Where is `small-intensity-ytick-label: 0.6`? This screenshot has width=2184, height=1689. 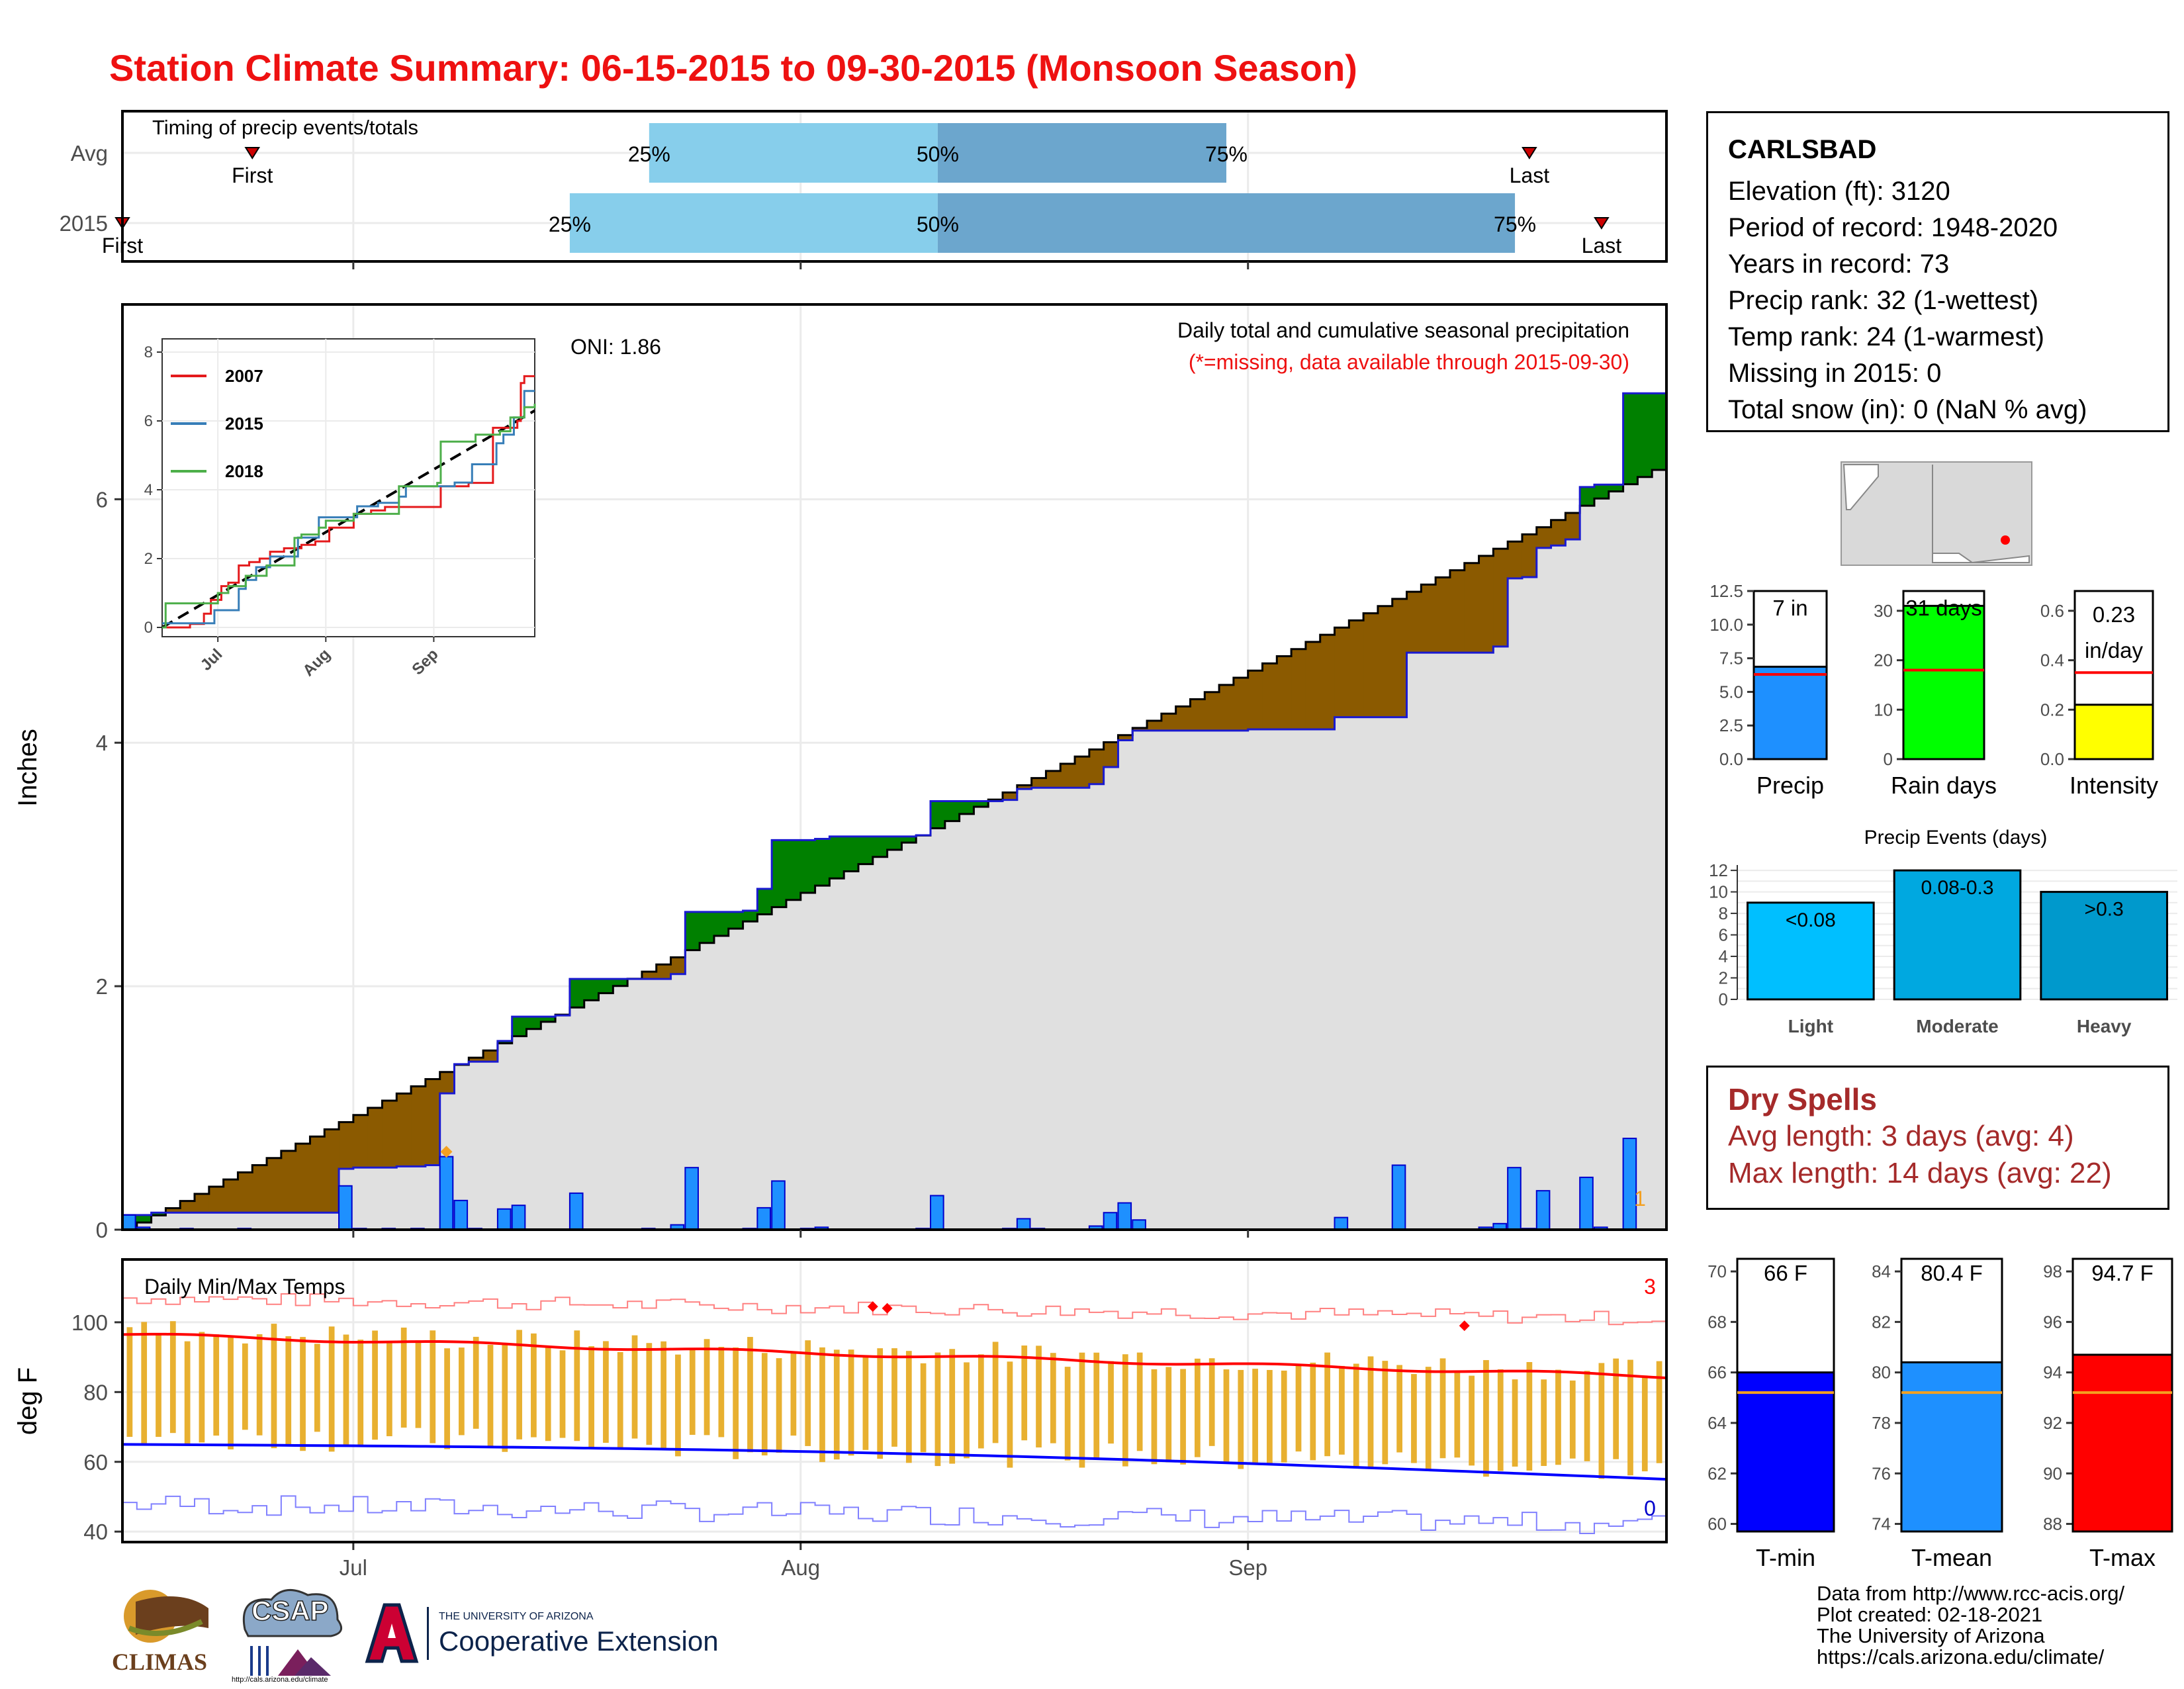
small-intensity-ytick-label: 0.6 is located at coordinates (2052, 611).